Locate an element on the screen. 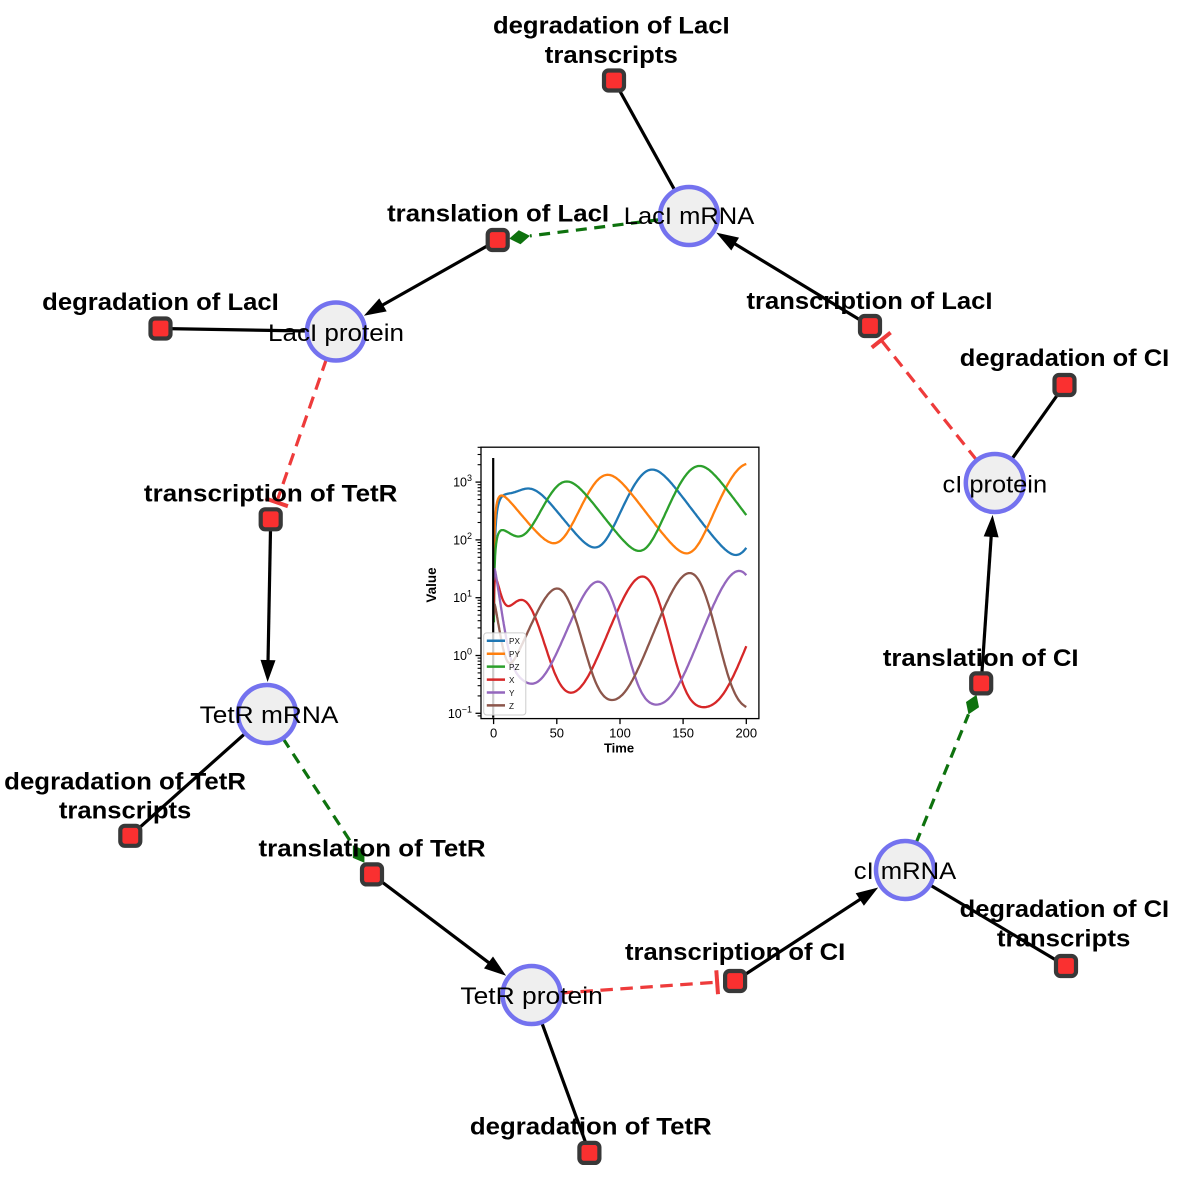 The image size is (1189, 1200). svg-text: PZ is located at coordinates (514, 667).